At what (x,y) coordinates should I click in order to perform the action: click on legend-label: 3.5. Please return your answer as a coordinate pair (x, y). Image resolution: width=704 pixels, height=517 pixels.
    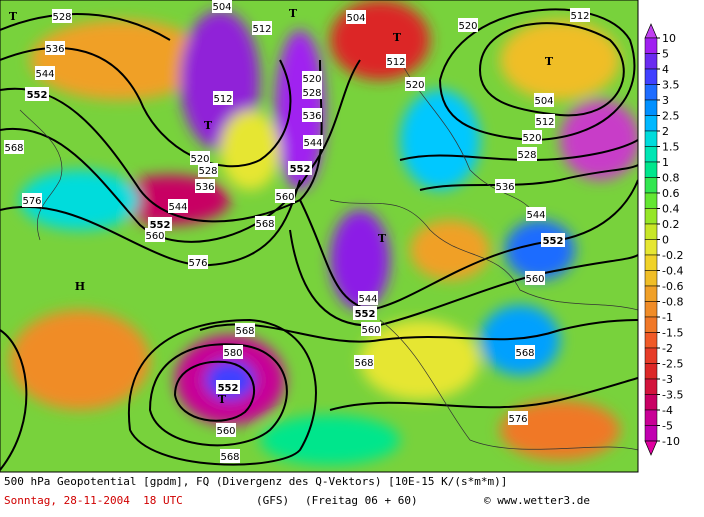
    Looking at the image, I should click on (671, 85).